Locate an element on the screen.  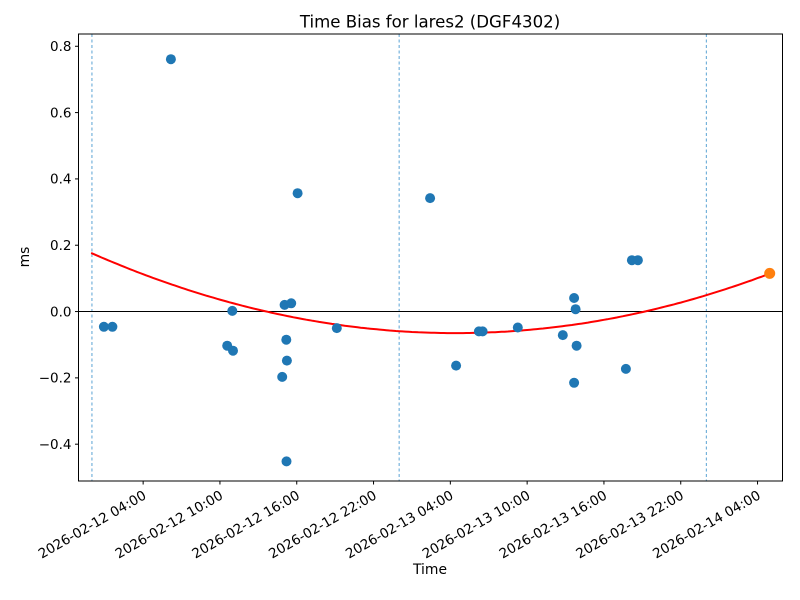
chart-title: Time Bias for lares2 (DGF4302) is located at coordinates (430, 22).